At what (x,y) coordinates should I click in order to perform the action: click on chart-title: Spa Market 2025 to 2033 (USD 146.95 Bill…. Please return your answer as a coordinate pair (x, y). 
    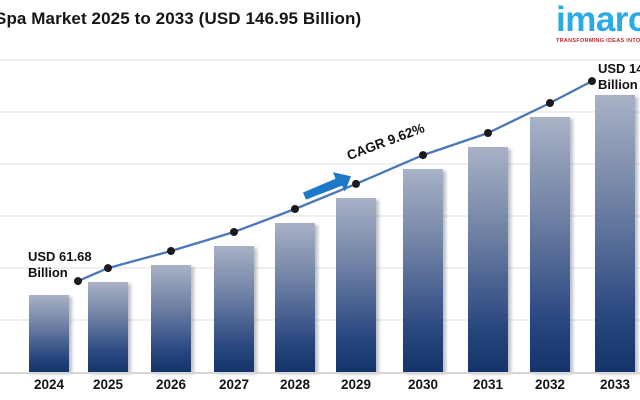
    Looking at the image, I should click on (181, 18).